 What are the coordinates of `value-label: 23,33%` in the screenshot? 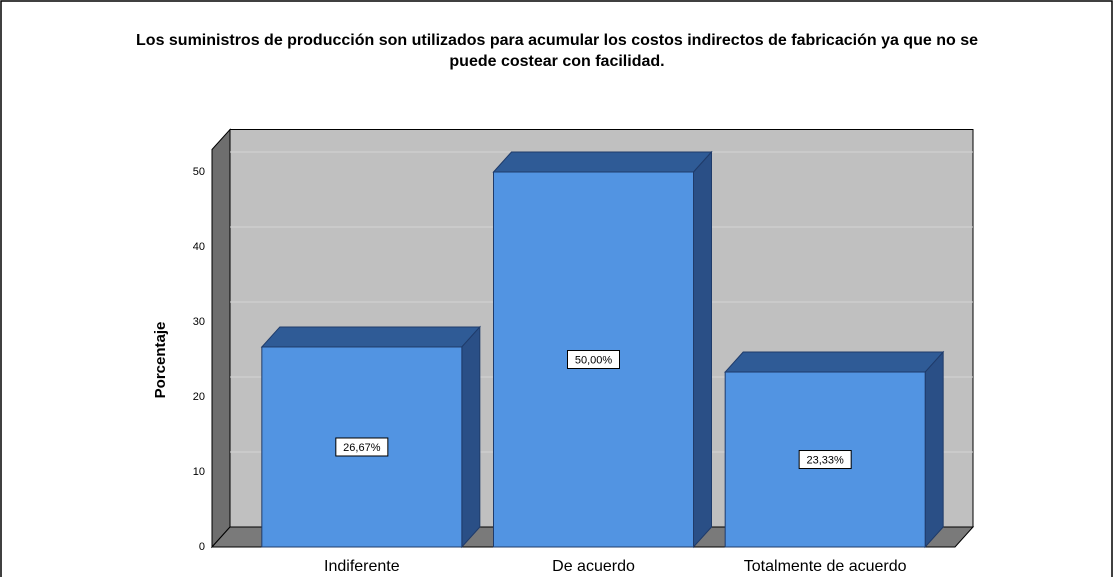 It's located at (826, 460).